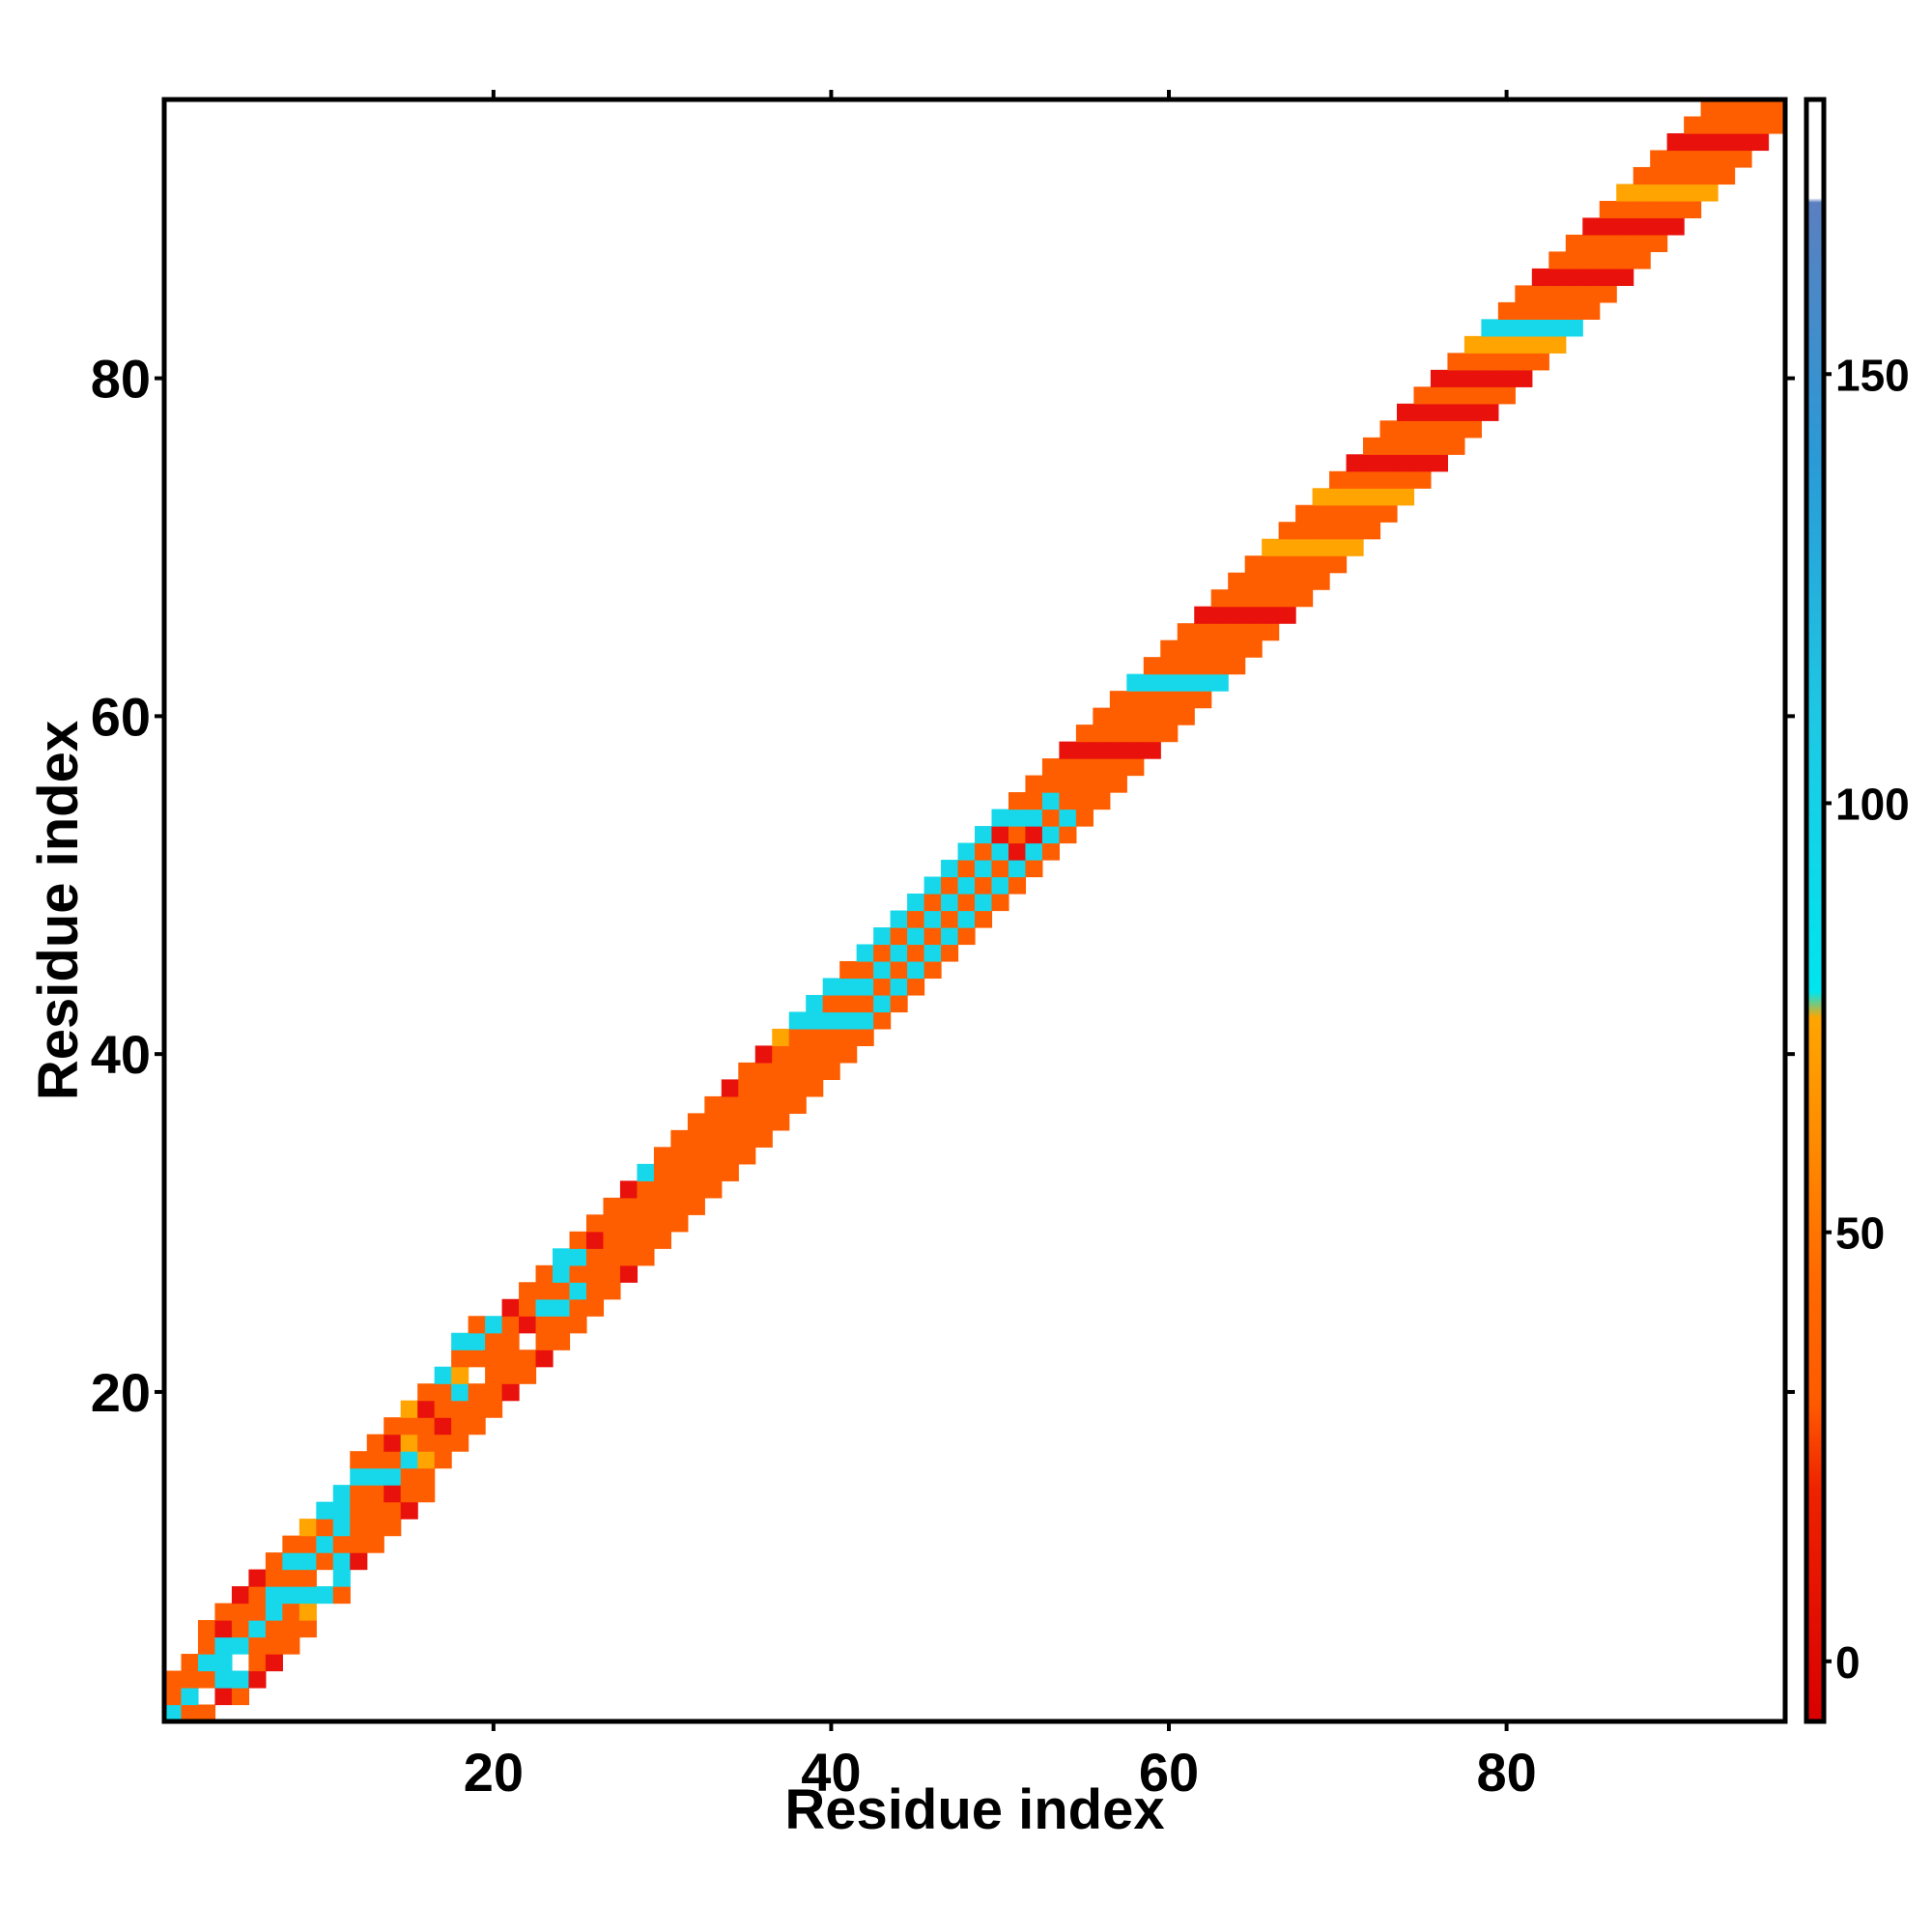 This screenshot has height=1932, width=1932. What do you see at coordinates (58, 910) in the screenshot?
I see `y-axis-title: Residue index` at bounding box center [58, 910].